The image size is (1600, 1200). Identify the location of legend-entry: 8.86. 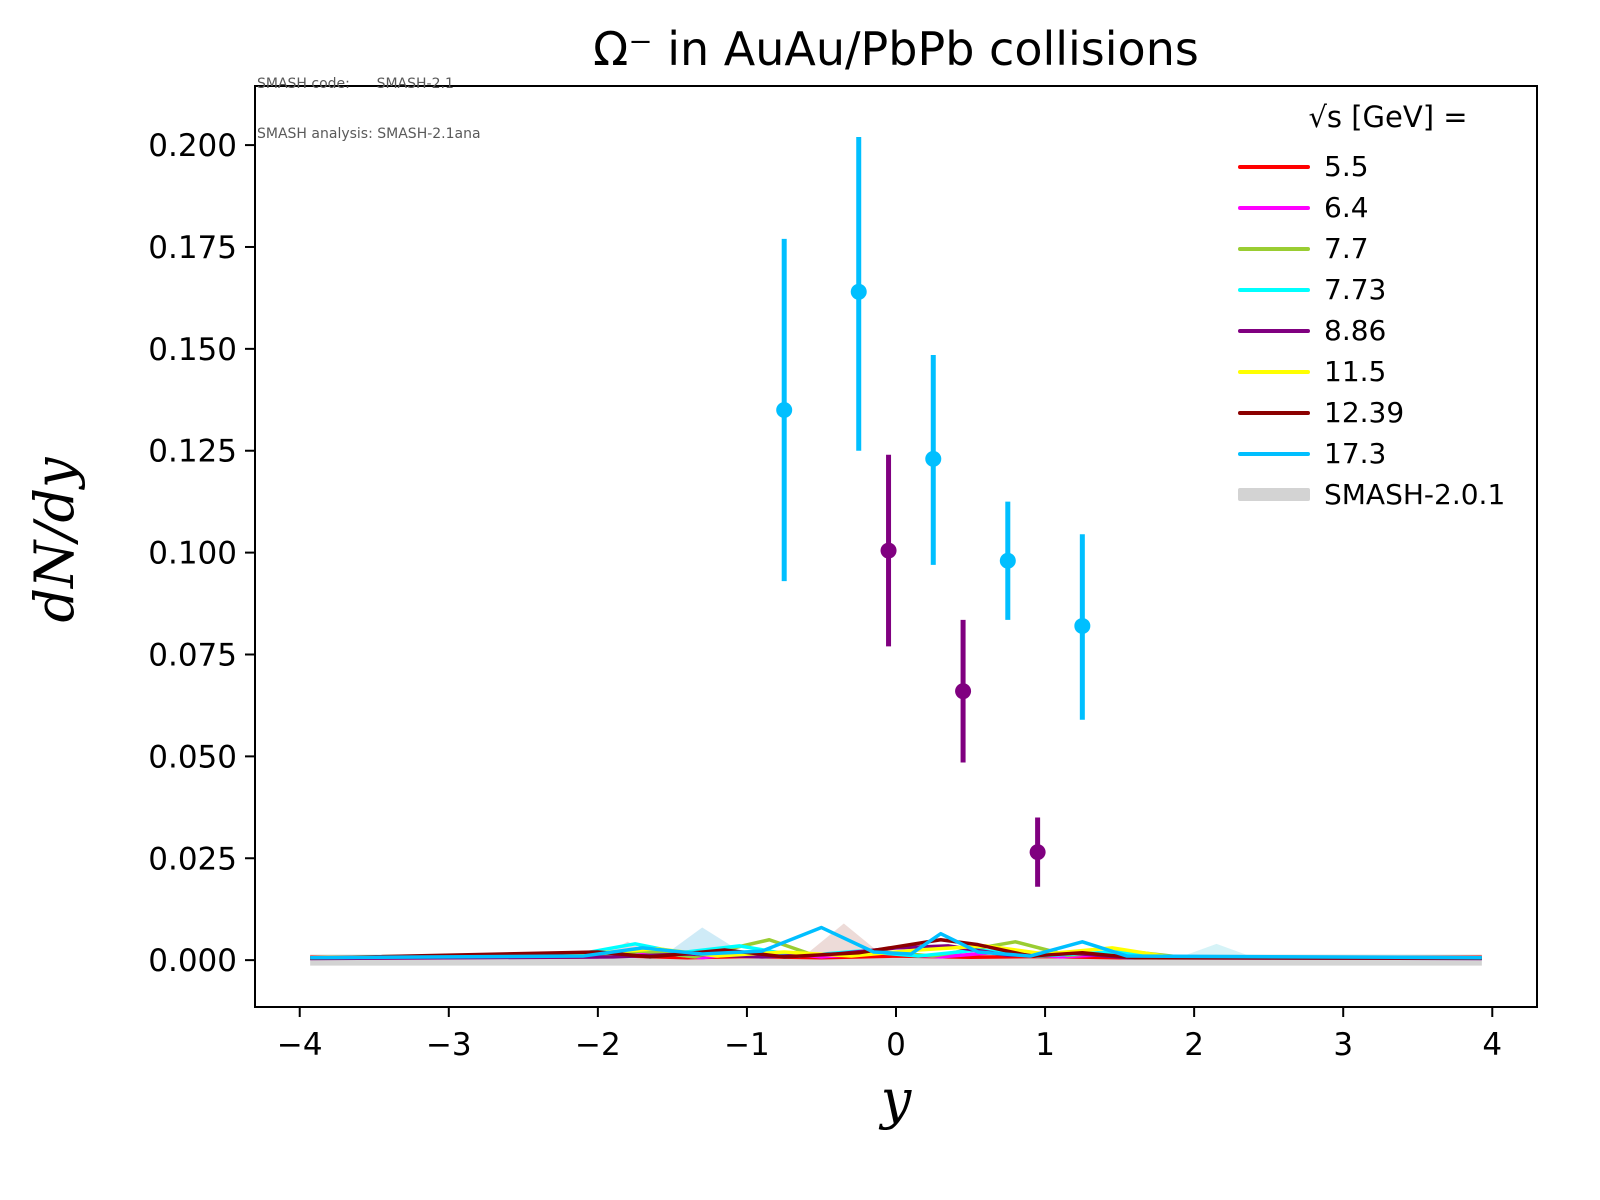
(1388, 330).